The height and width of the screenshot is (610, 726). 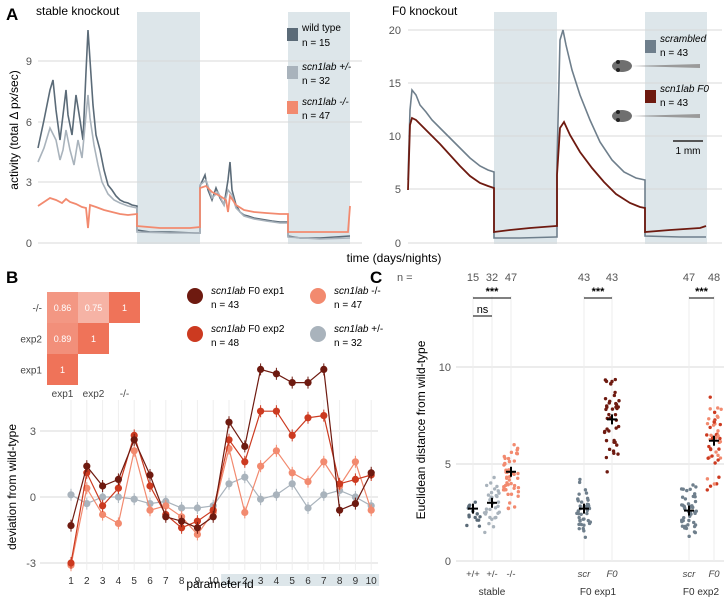 What do you see at coordinates (557, 175) in the screenshot?
I see `series-line-scn1lab-f0` at bounding box center [557, 175].